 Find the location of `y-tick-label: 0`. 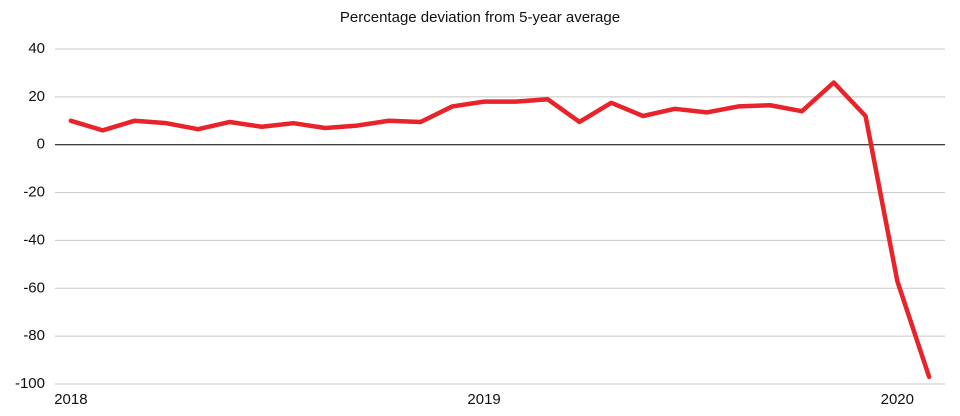

y-tick-label: 0 is located at coordinates (41, 144).